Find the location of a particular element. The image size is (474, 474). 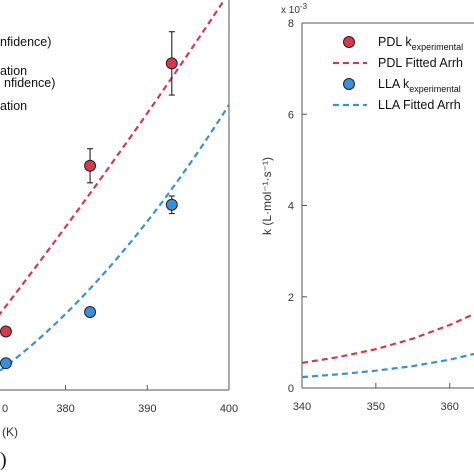

y-exponent-label: x 10-3 is located at coordinates (294, 9).